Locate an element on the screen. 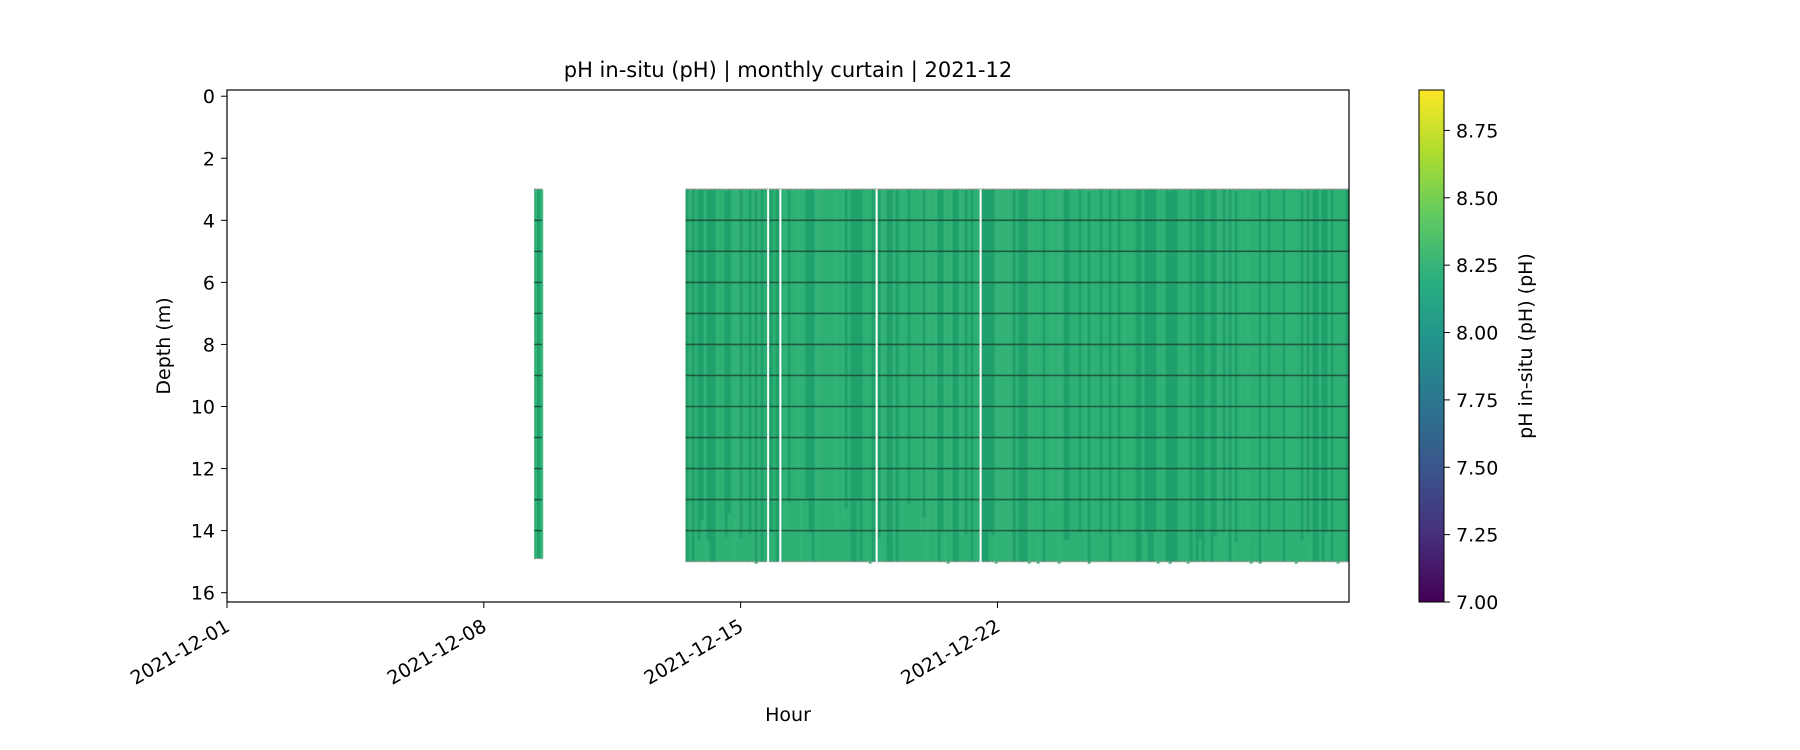 The width and height of the screenshot is (1800, 750). y-axis-label: Depth (m) is located at coordinates (164, 345).